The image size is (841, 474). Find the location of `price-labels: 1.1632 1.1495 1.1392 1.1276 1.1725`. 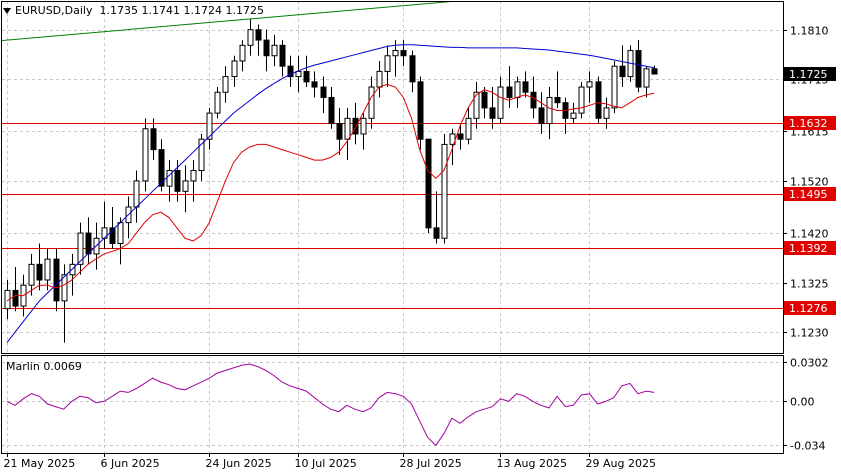

price-labels: 1.1632 1.1495 1.1392 1.1276 1.1725 is located at coordinates (810, 191).